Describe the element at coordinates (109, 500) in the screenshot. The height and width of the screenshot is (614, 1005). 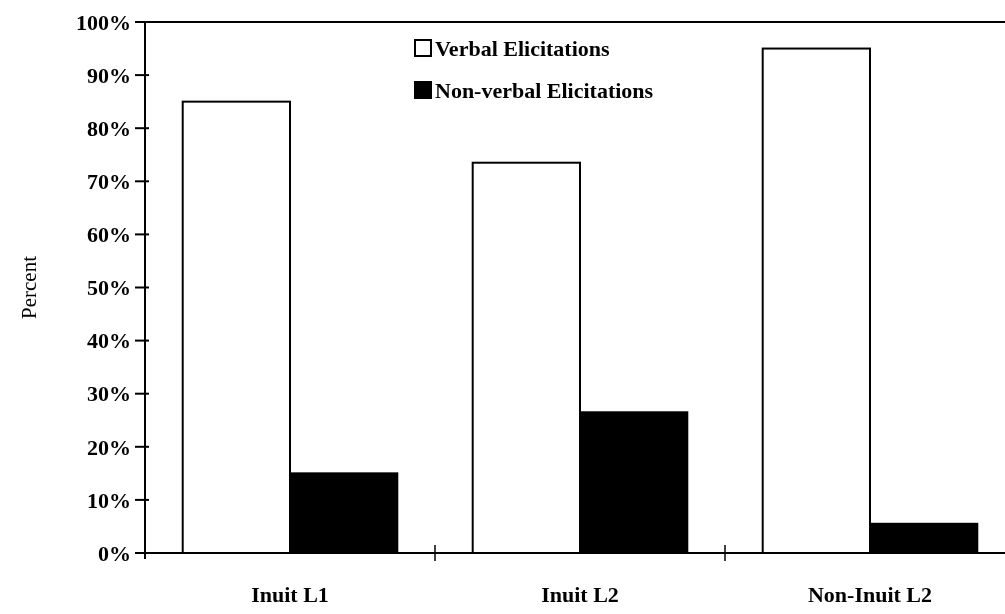
I see `y-tick-label: 10%` at that location.